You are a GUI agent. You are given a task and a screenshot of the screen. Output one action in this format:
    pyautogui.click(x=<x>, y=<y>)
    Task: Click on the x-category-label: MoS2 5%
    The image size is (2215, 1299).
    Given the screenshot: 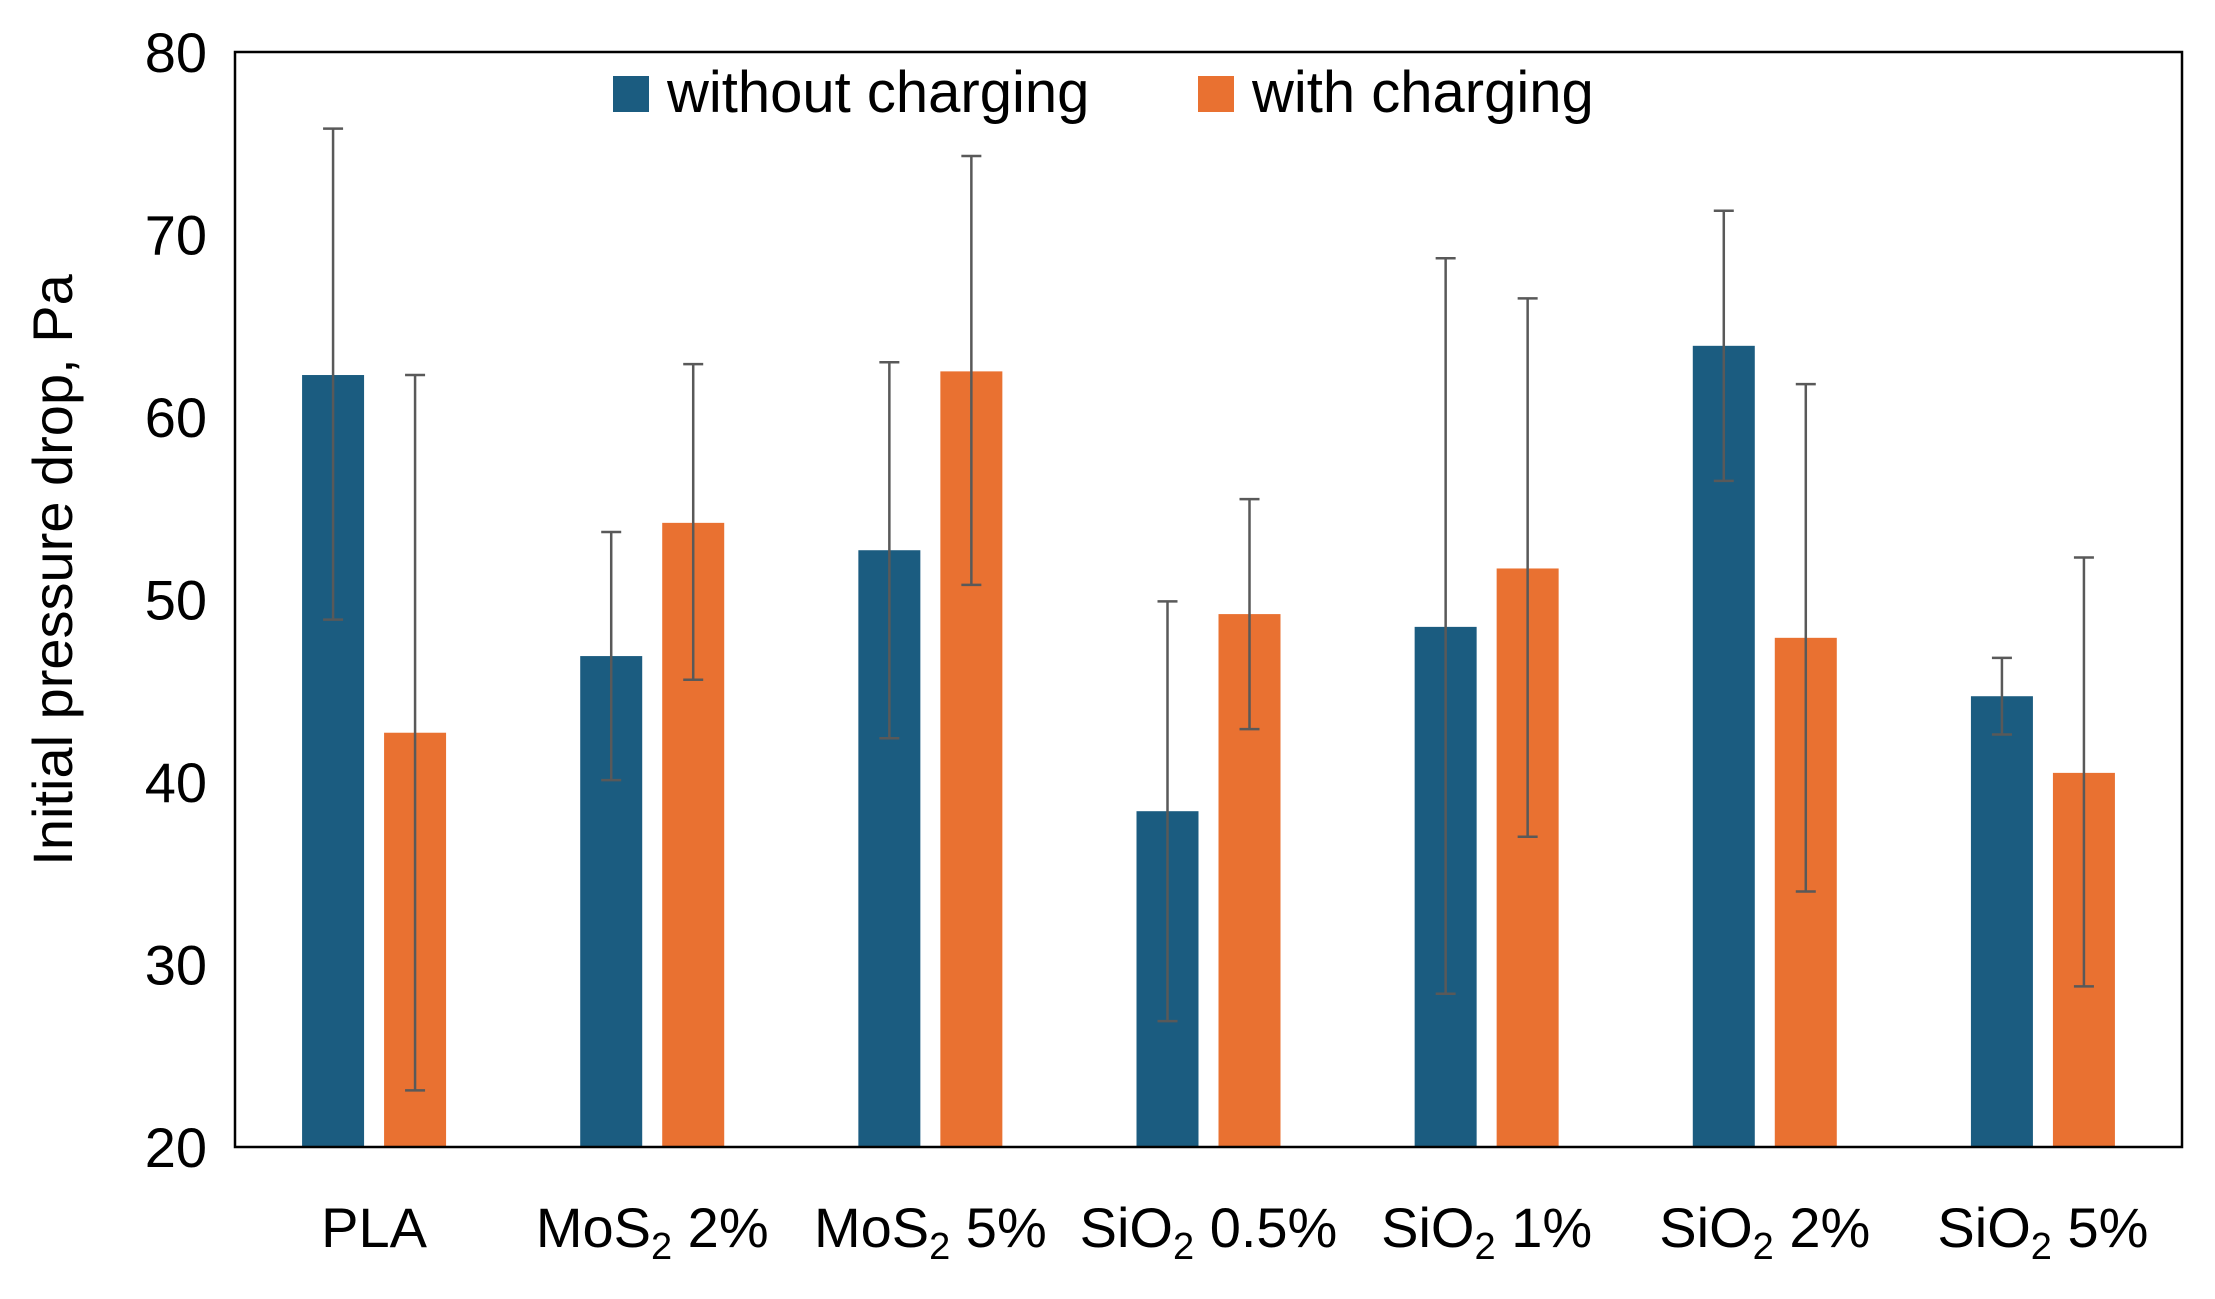 What is the action you would take?
    pyautogui.click(x=930, y=1232)
    